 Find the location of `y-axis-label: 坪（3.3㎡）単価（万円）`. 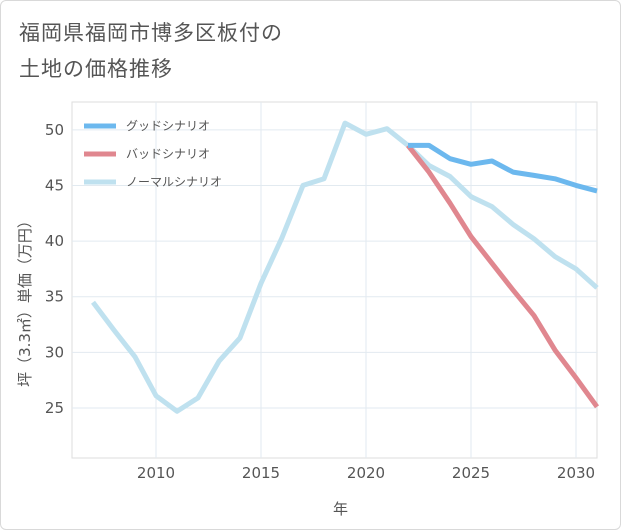

y-axis-label: 坪（3.3㎡）単価（万円） is located at coordinates (25, 300).